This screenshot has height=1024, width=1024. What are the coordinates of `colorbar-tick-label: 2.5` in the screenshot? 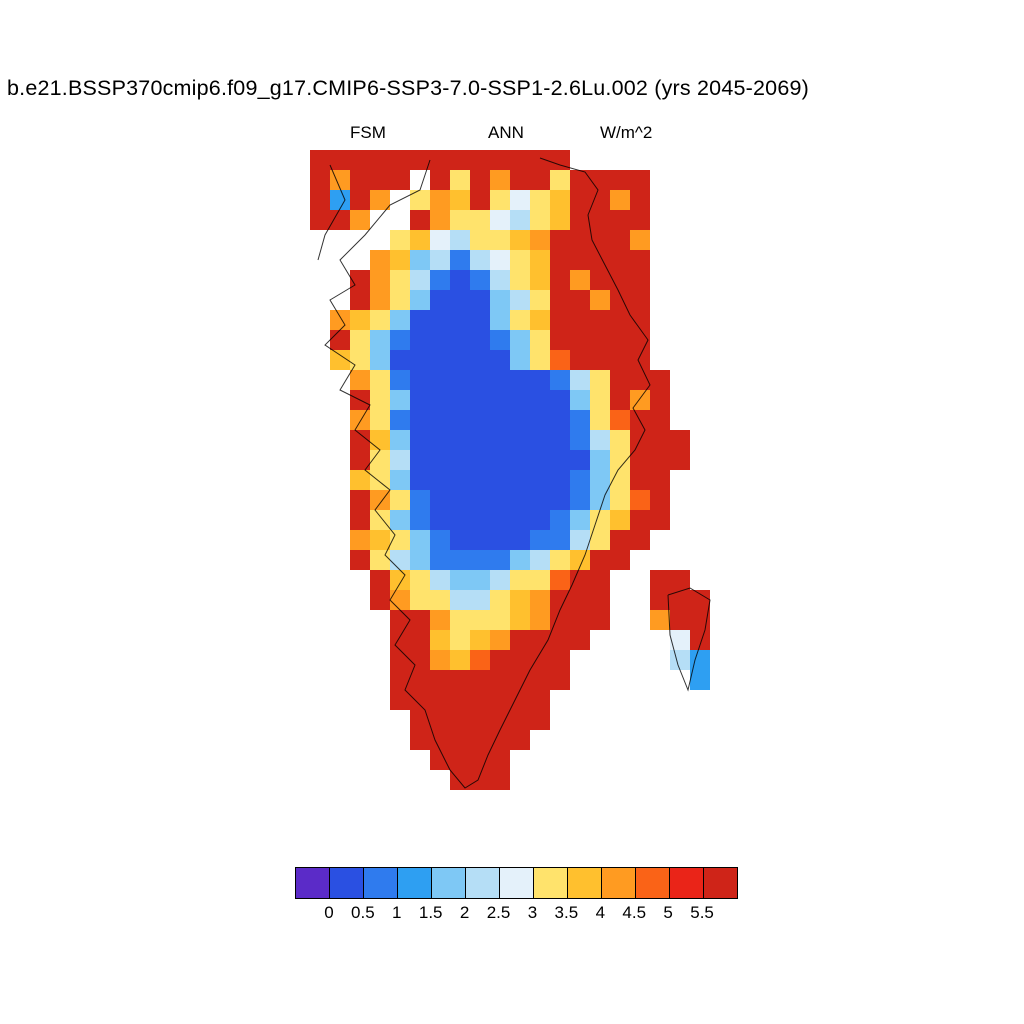 It's located at (498, 912).